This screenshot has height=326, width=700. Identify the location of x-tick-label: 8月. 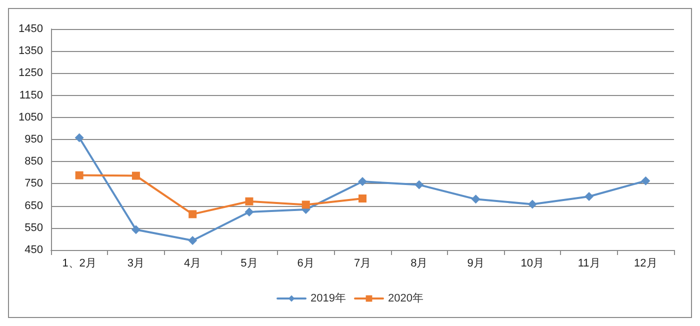
(419, 264).